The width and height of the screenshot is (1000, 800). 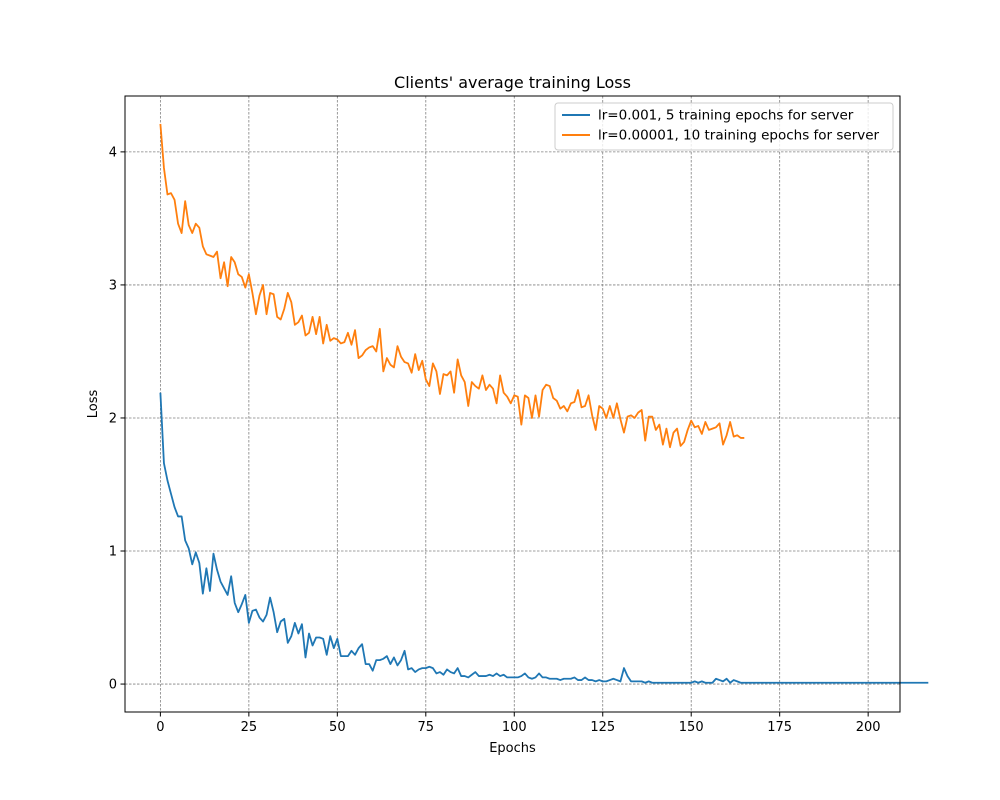 What do you see at coordinates (514, 727) in the screenshot?
I see `x-tick-label: 100` at bounding box center [514, 727].